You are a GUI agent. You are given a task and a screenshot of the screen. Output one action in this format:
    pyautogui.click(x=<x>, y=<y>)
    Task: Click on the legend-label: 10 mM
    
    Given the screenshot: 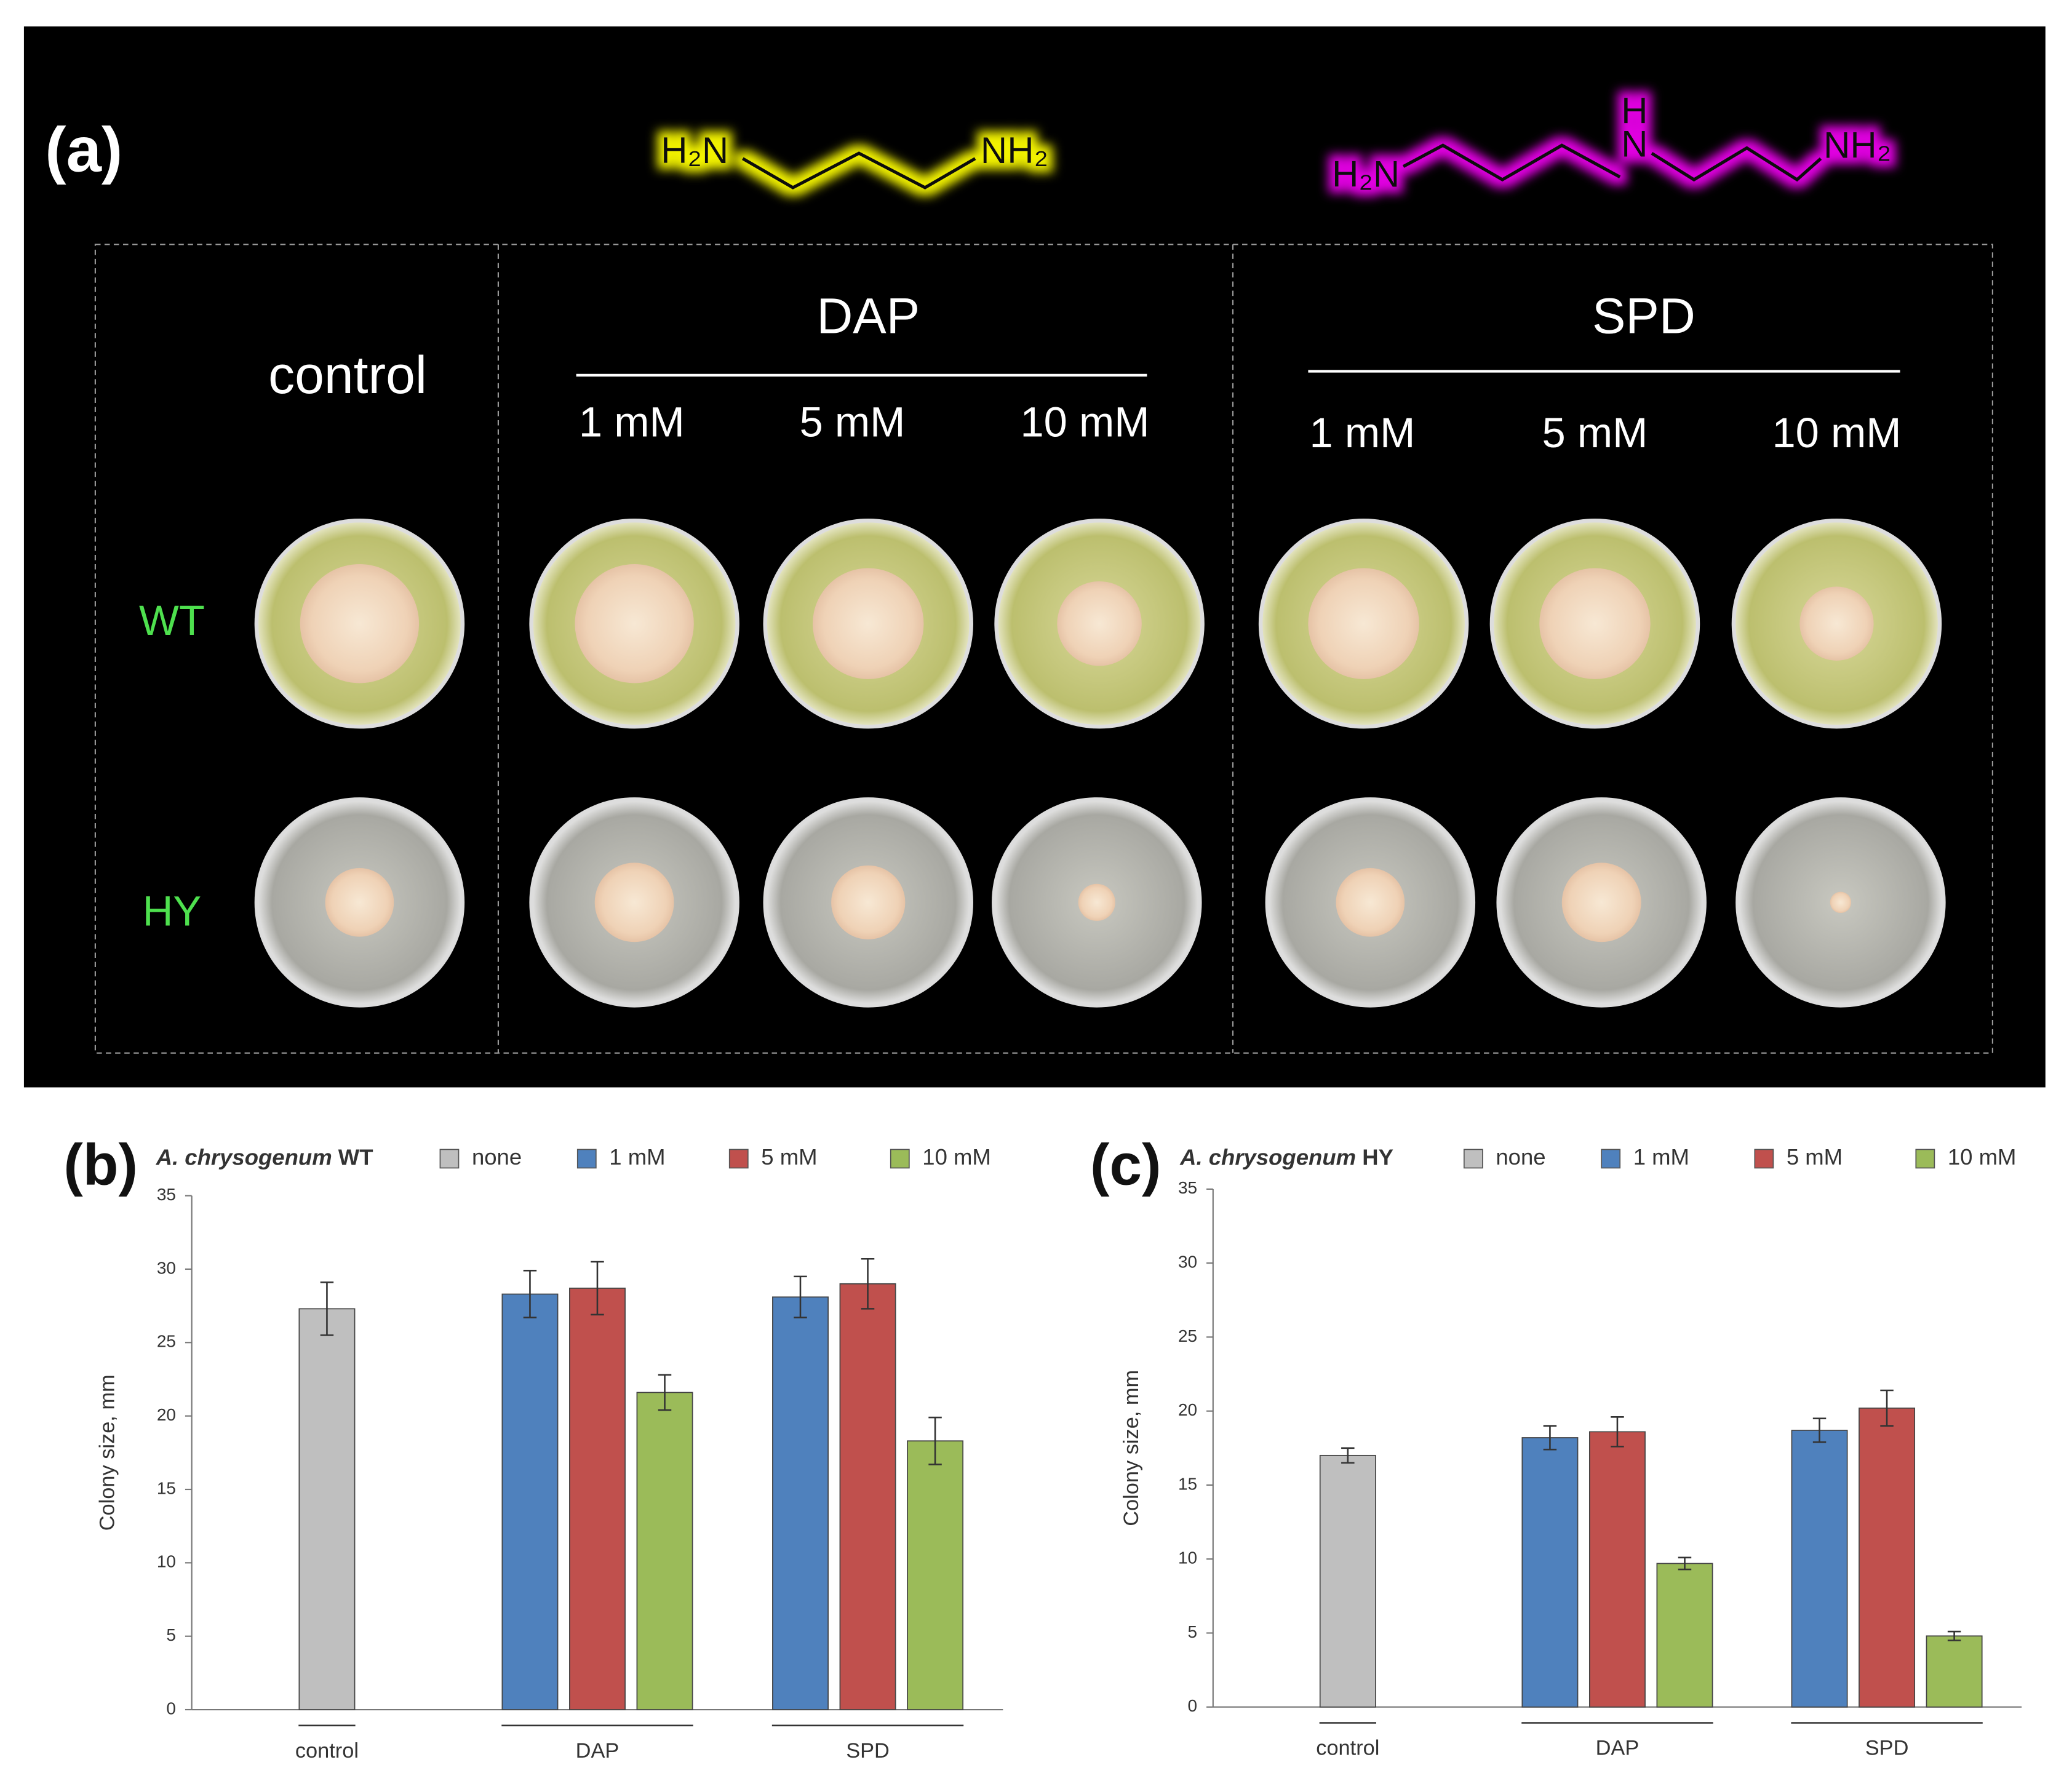 What is the action you would take?
    pyautogui.click(x=1983, y=1156)
    